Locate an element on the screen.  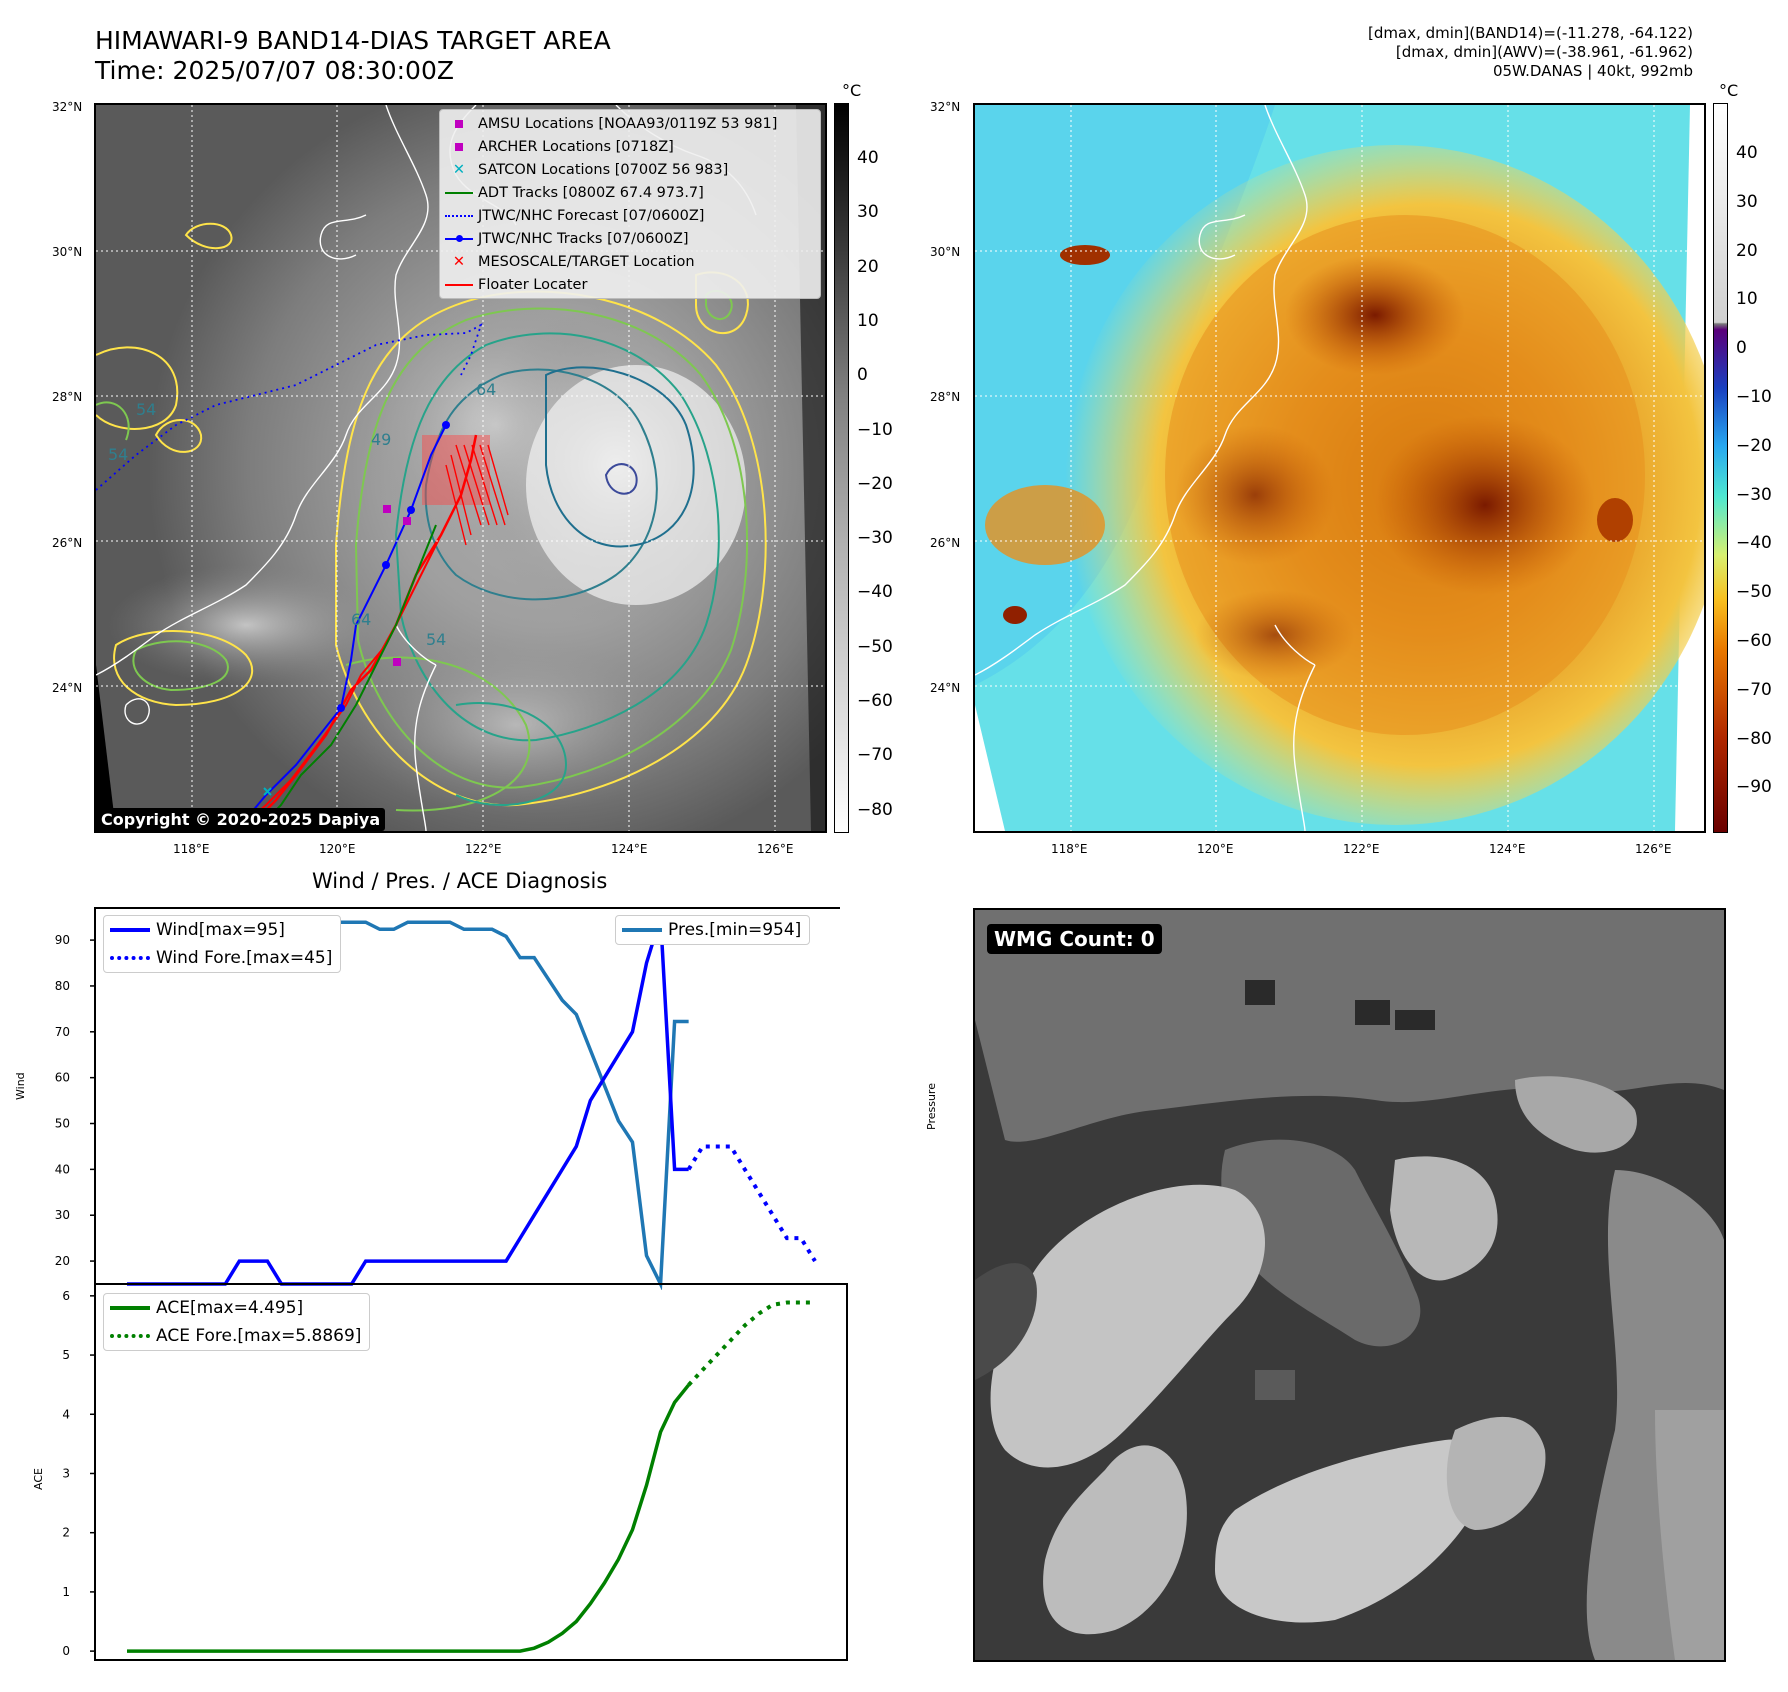
legend-item-ace: ACE[max=4.495] is located at coordinates (236, 1308).